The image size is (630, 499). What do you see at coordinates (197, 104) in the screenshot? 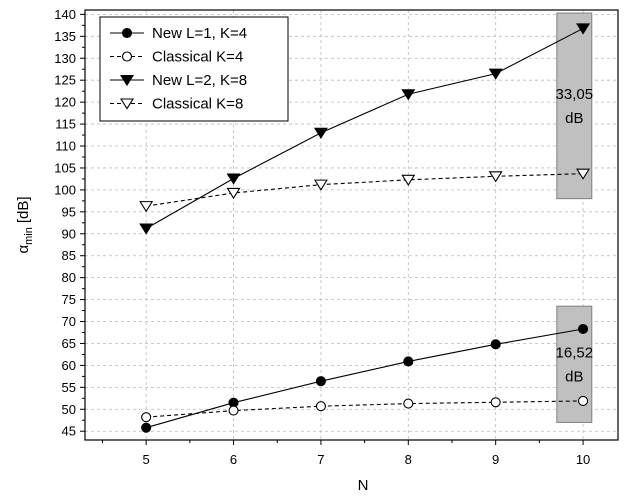
I see `legend-label: Classical K=8` at bounding box center [197, 104].